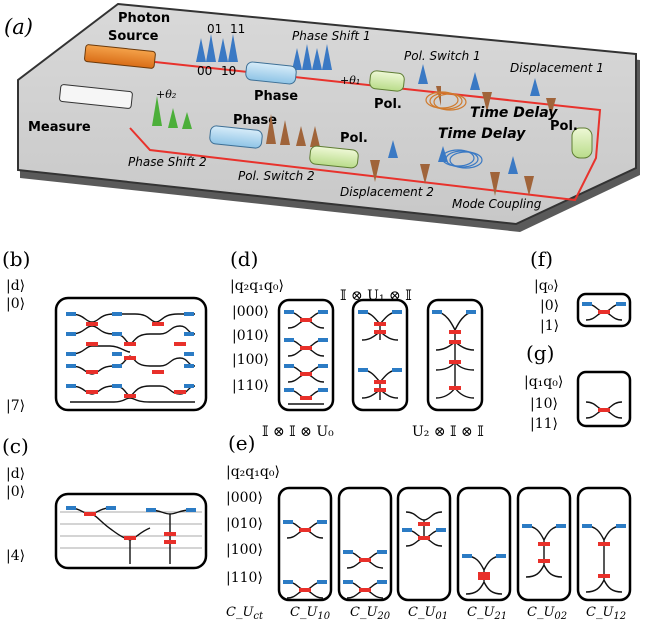 This screenshot has width=645, height=642. What do you see at coordinates (388, 104) in the screenshot?
I see `pol-1-label: Pol.` at bounding box center [388, 104].